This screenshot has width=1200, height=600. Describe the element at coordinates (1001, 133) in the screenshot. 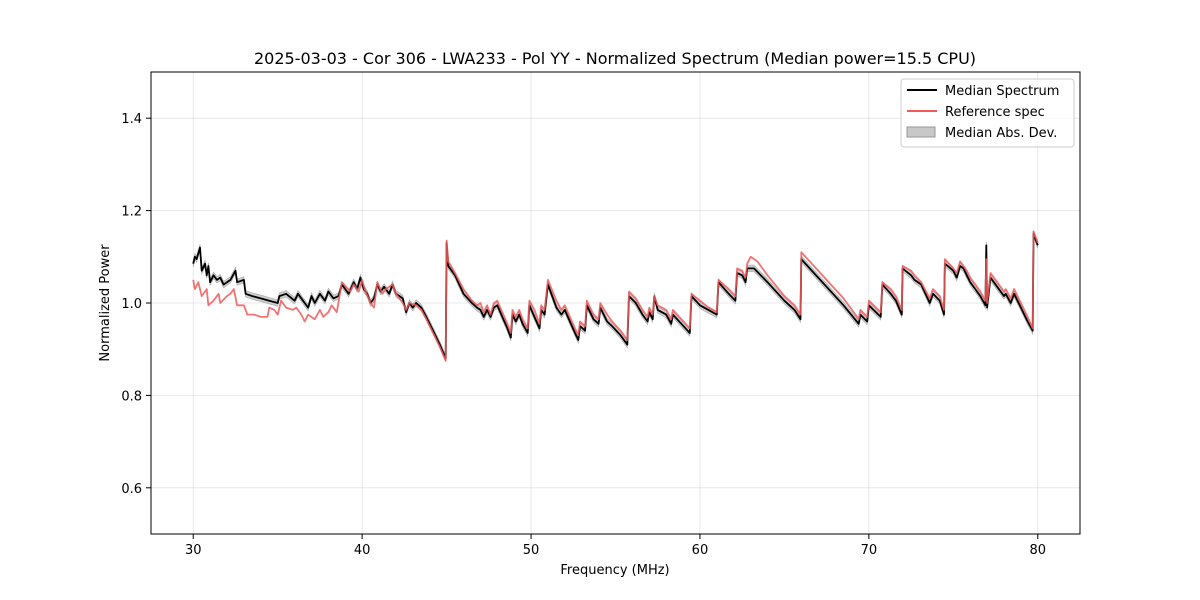

I see `legend-mad-label: Median Abs. Dev.` at that location.